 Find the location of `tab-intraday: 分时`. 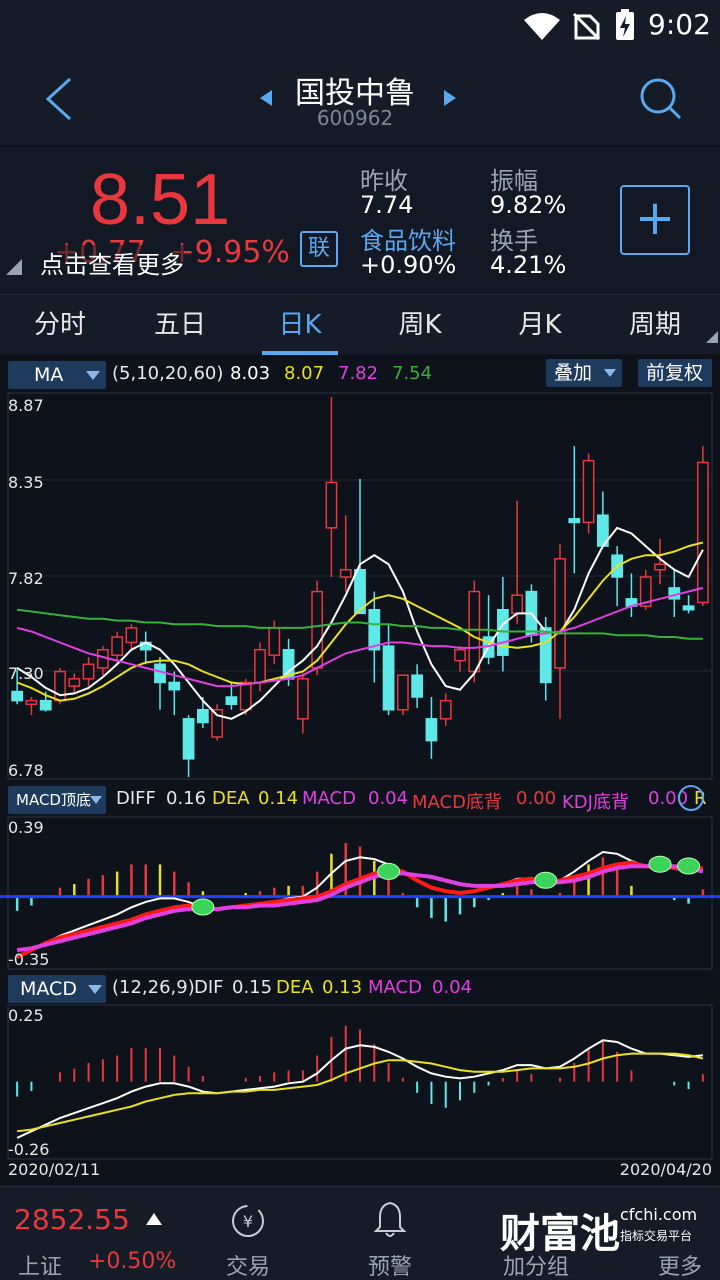

tab-intraday: 分时 is located at coordinates (59, 325).